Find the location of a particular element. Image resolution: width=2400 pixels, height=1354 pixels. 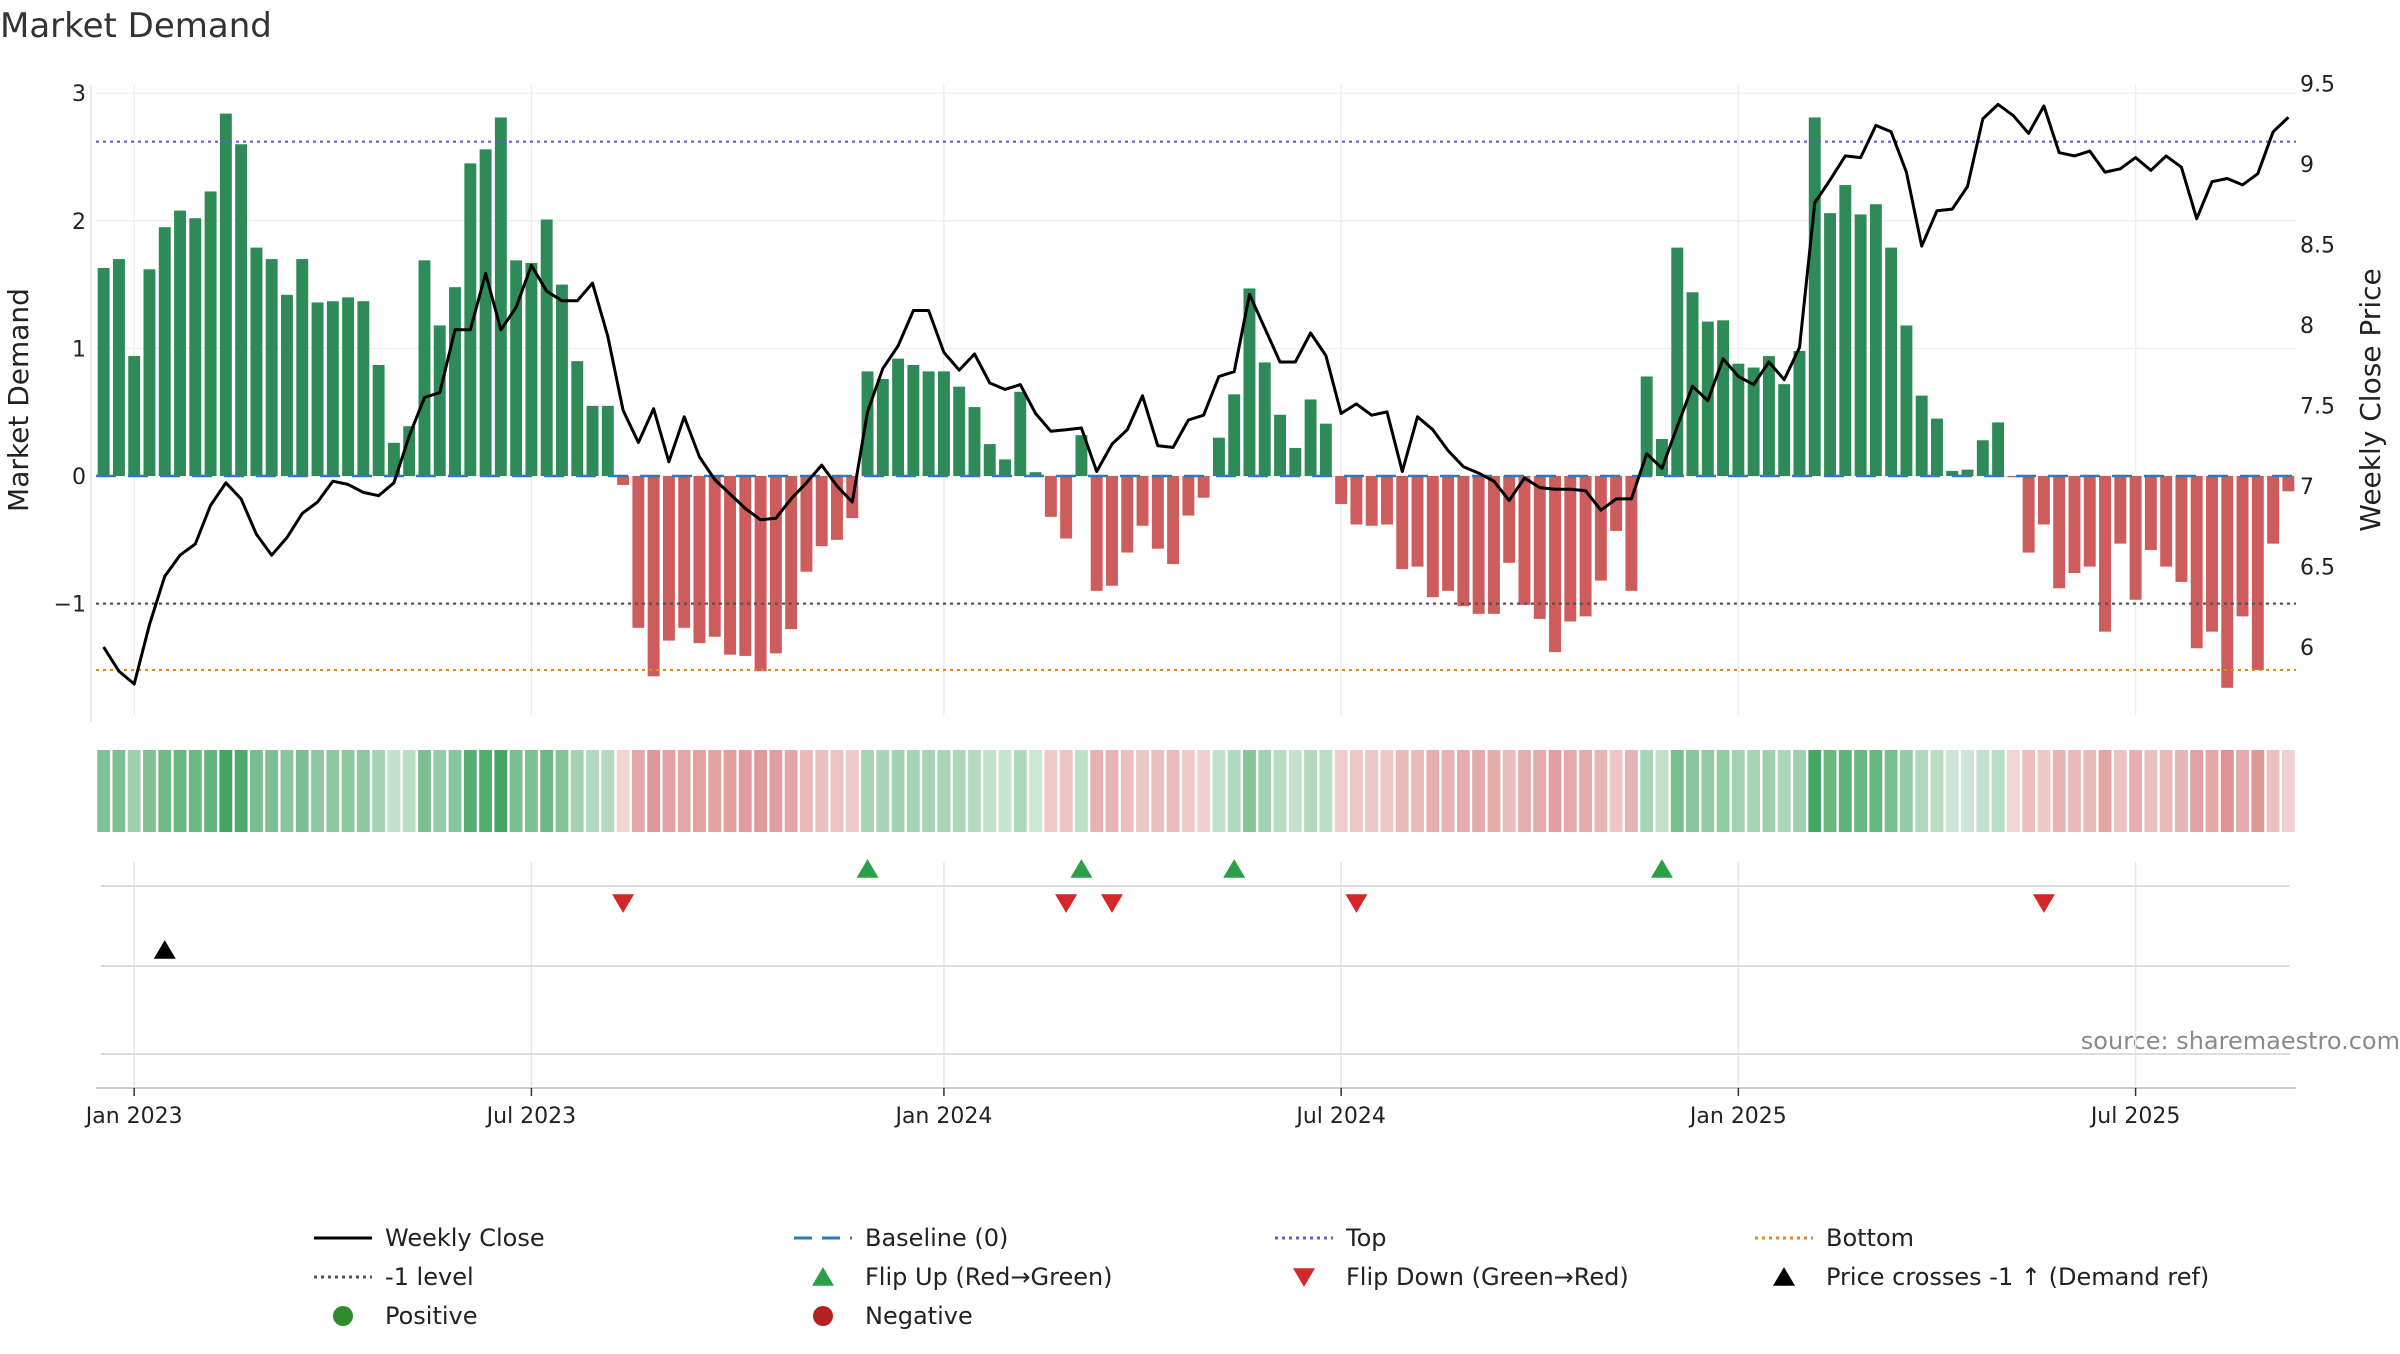

legend-item: Negative is located at coordinates (893, 1316).